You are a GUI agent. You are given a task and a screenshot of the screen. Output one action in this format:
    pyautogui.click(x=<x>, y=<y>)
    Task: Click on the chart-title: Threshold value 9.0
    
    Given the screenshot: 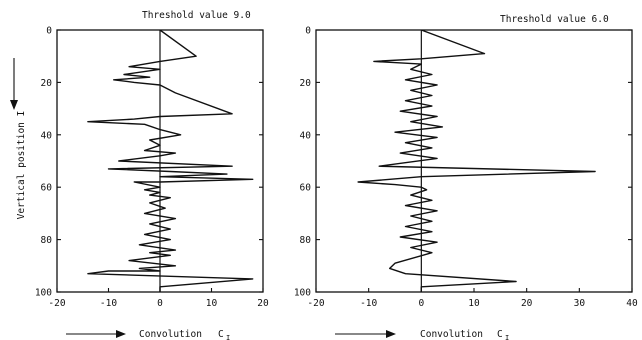 What is the action you would take?
    pyautogui.click(x=196, y=15)
    